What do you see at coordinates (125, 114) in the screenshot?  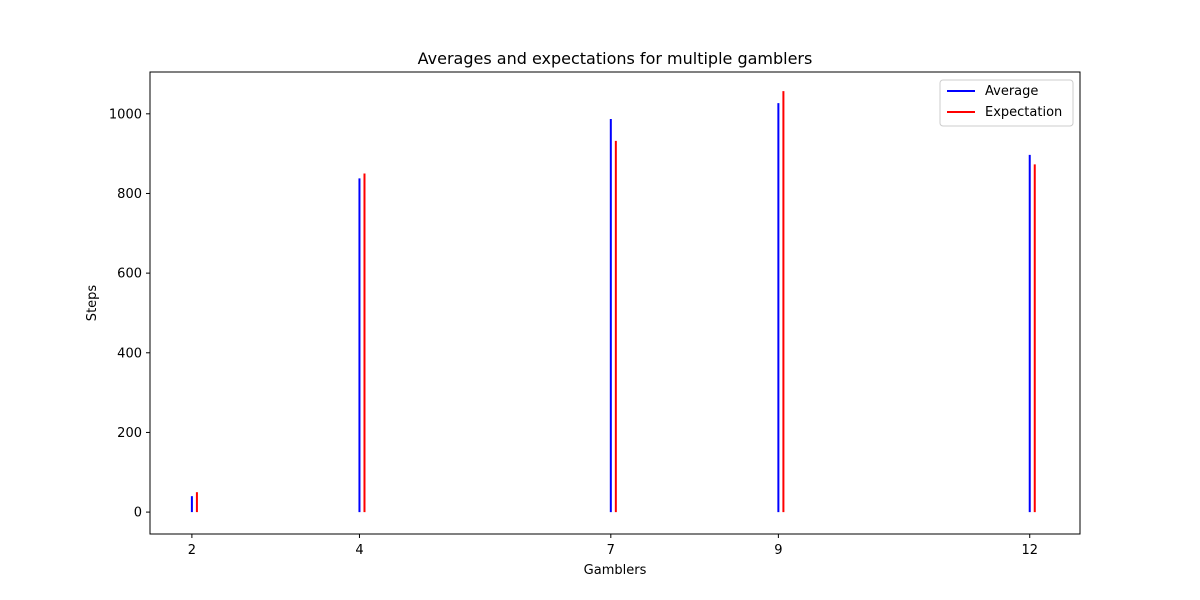 I see `y-tick-label-1000: 1000` at bounding box center [125, 114].